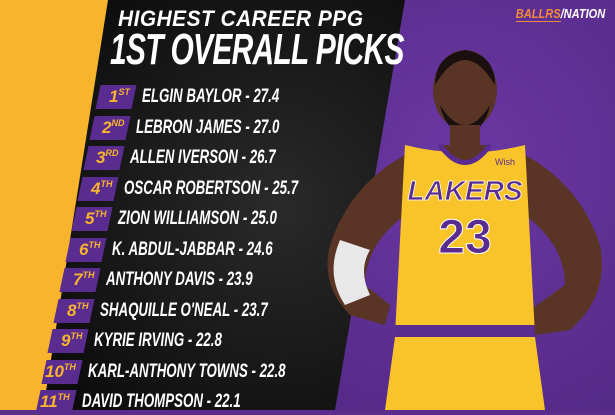 The width and height of the screenshot is (615, 415). What do you see at coordinates (142, 401) in the screenshot?
I see `player-name: DAVID THOMPSON` at bounding box center [142, 401].